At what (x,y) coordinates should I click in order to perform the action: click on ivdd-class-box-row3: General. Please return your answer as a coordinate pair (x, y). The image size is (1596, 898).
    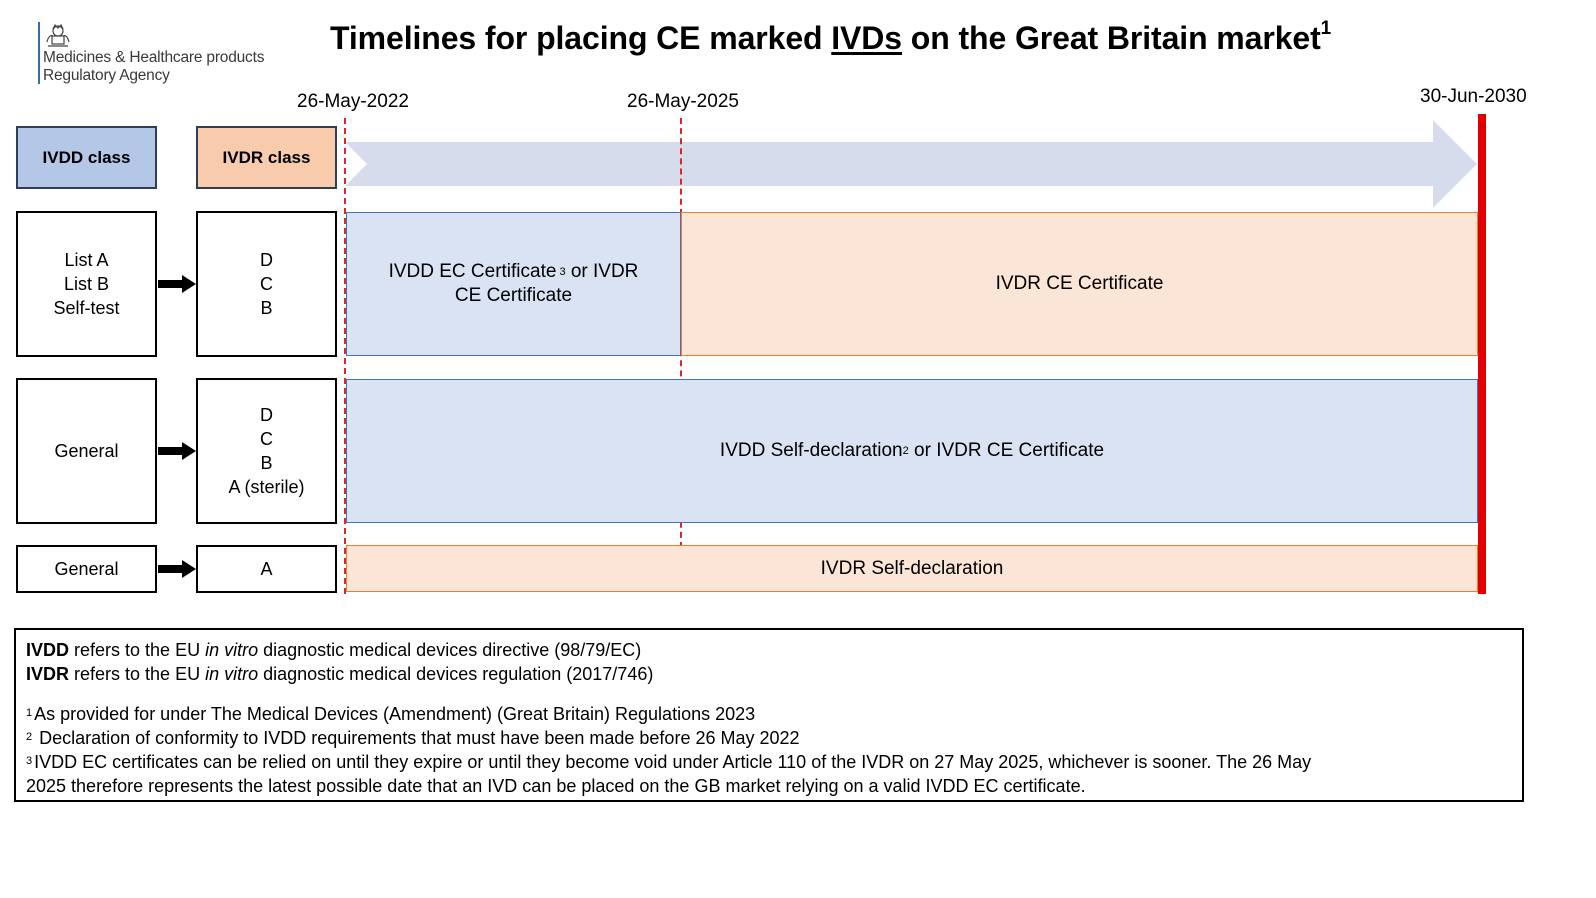
    Looking at the image, I should click on (86, 569).